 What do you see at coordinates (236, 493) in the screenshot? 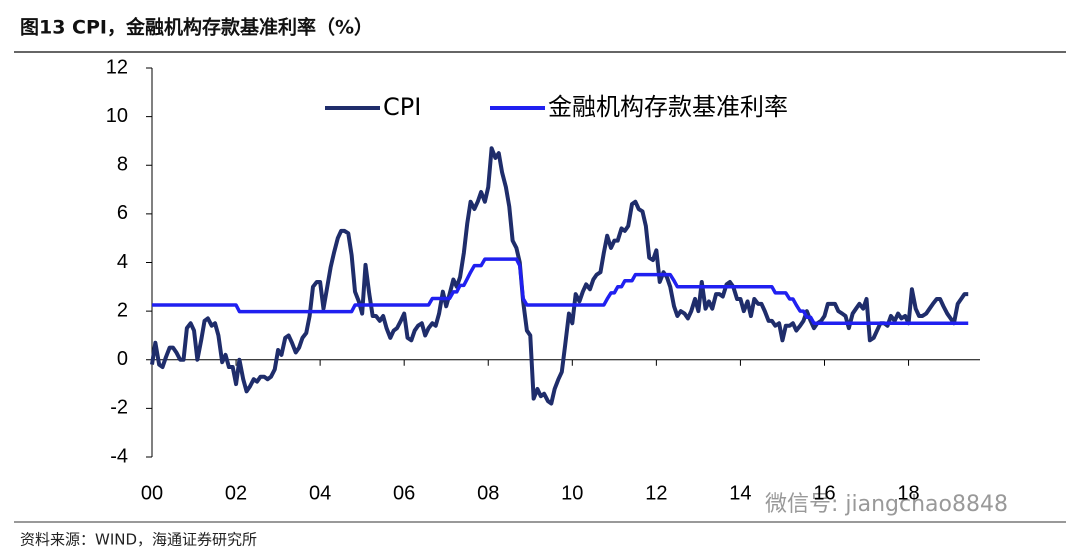
I see `x-tick-label: 02` at bounding box center [236, 493].